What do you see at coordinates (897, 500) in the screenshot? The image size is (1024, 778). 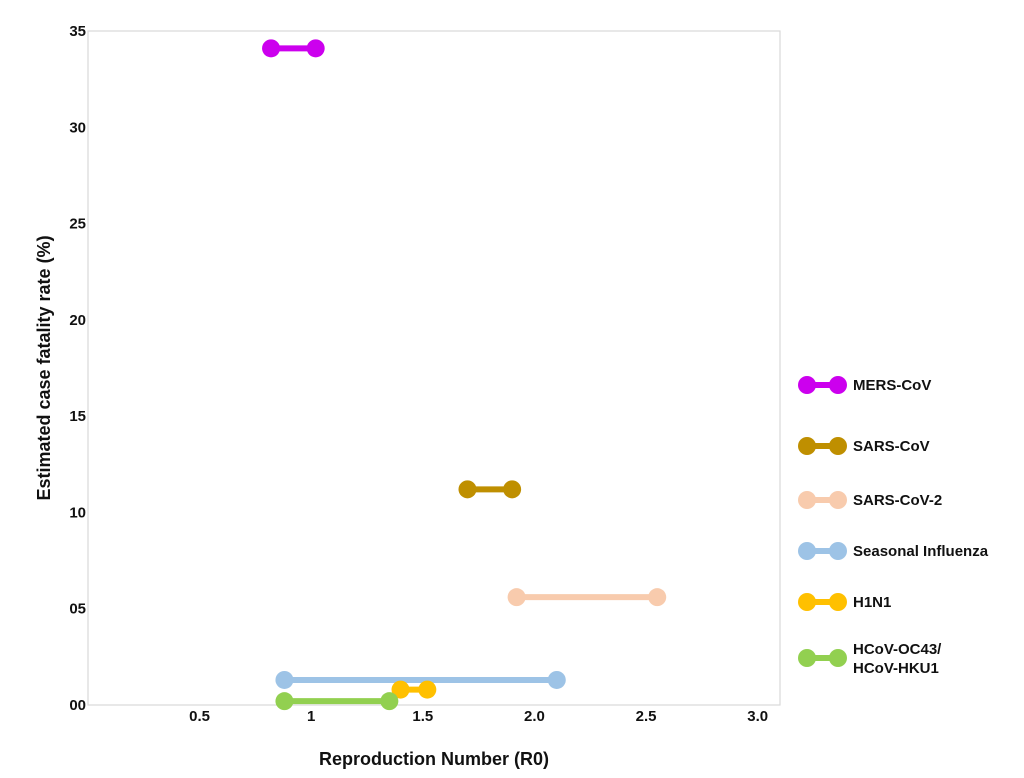 I see `legend-label: SARS-CoV-2` at bounding box center [897, 500].